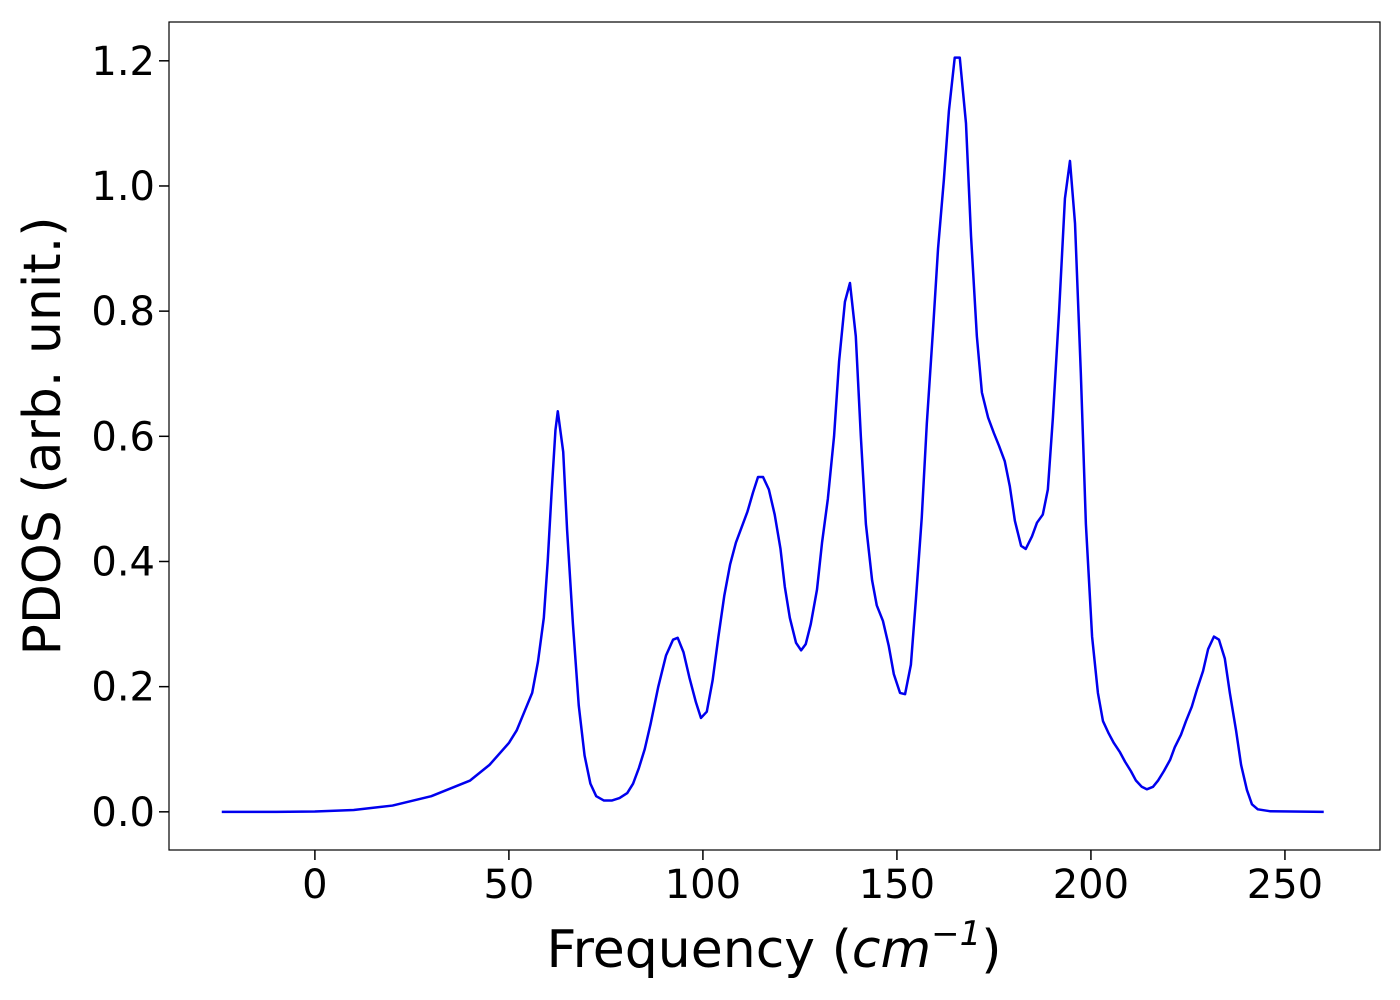 The width and height of the screenshot is (1400, 1000). Describe the element at coordinates (123, 187) in the screenshot. I see `y-tick-label: 1.0` at that location.